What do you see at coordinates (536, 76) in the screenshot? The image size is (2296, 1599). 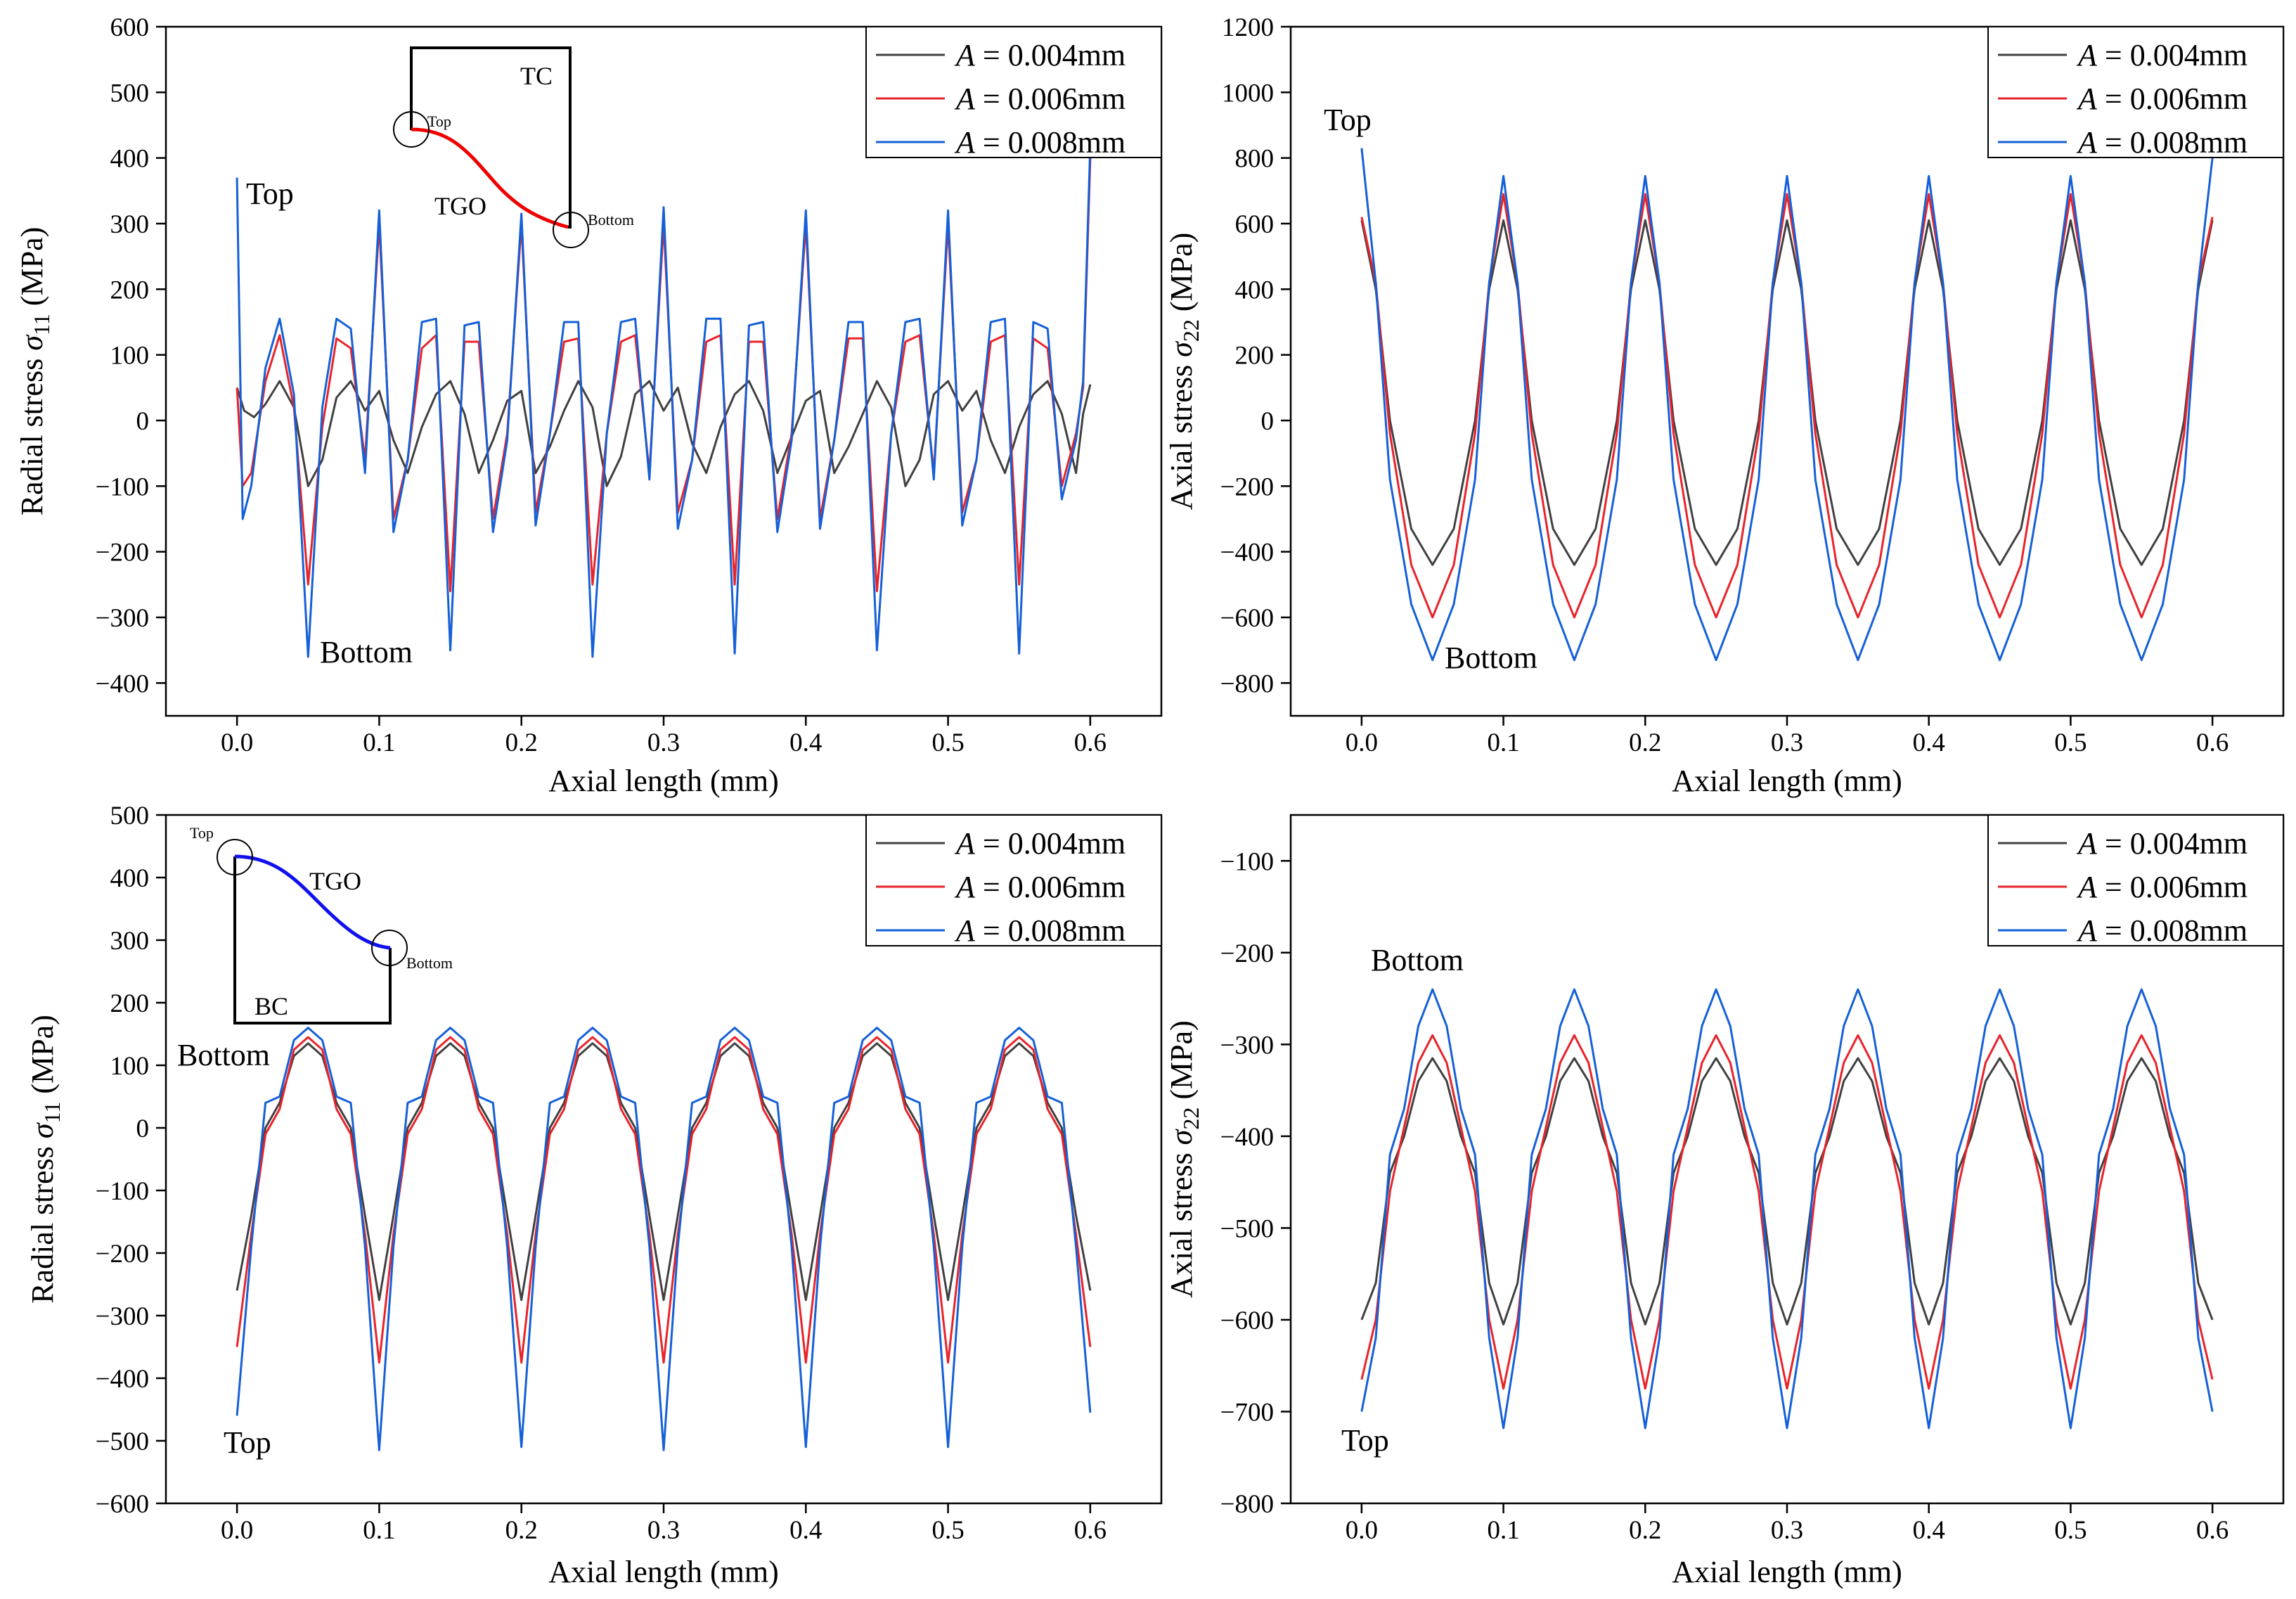 I see `inset-label-tc: TC` at bounding box center [536, 76].